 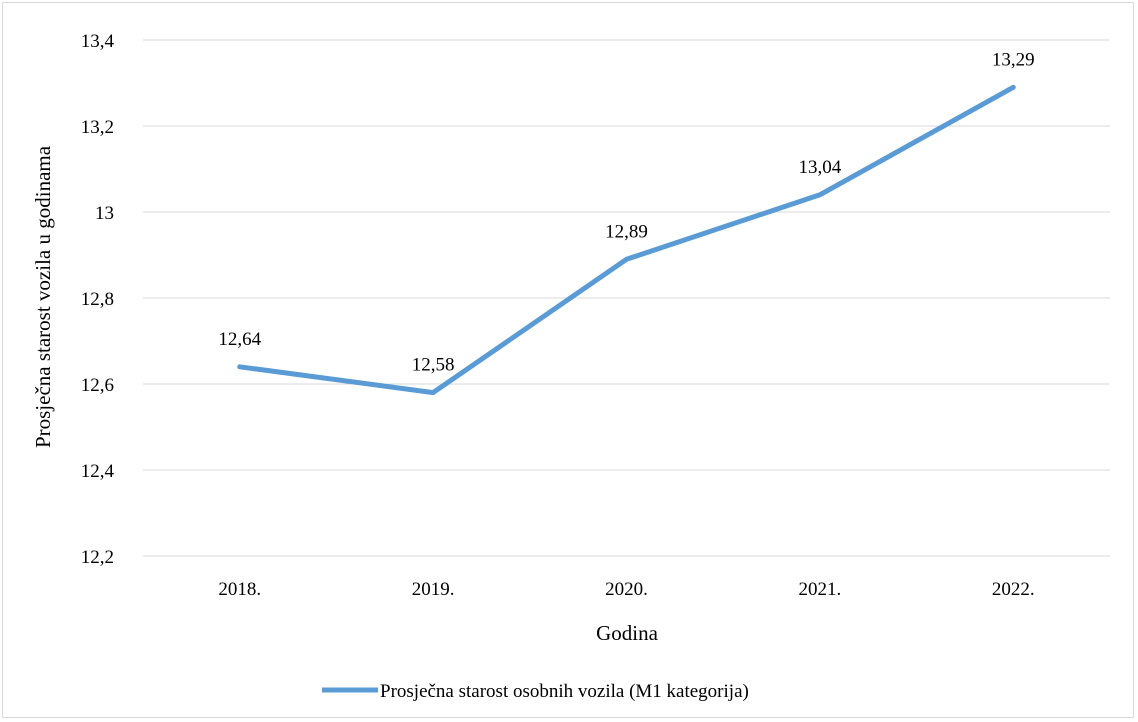 What do you see at coordinates (820, 589) in the screenshot?
I see `x-tick-label: 2021.` at bounding box center [820, 589].